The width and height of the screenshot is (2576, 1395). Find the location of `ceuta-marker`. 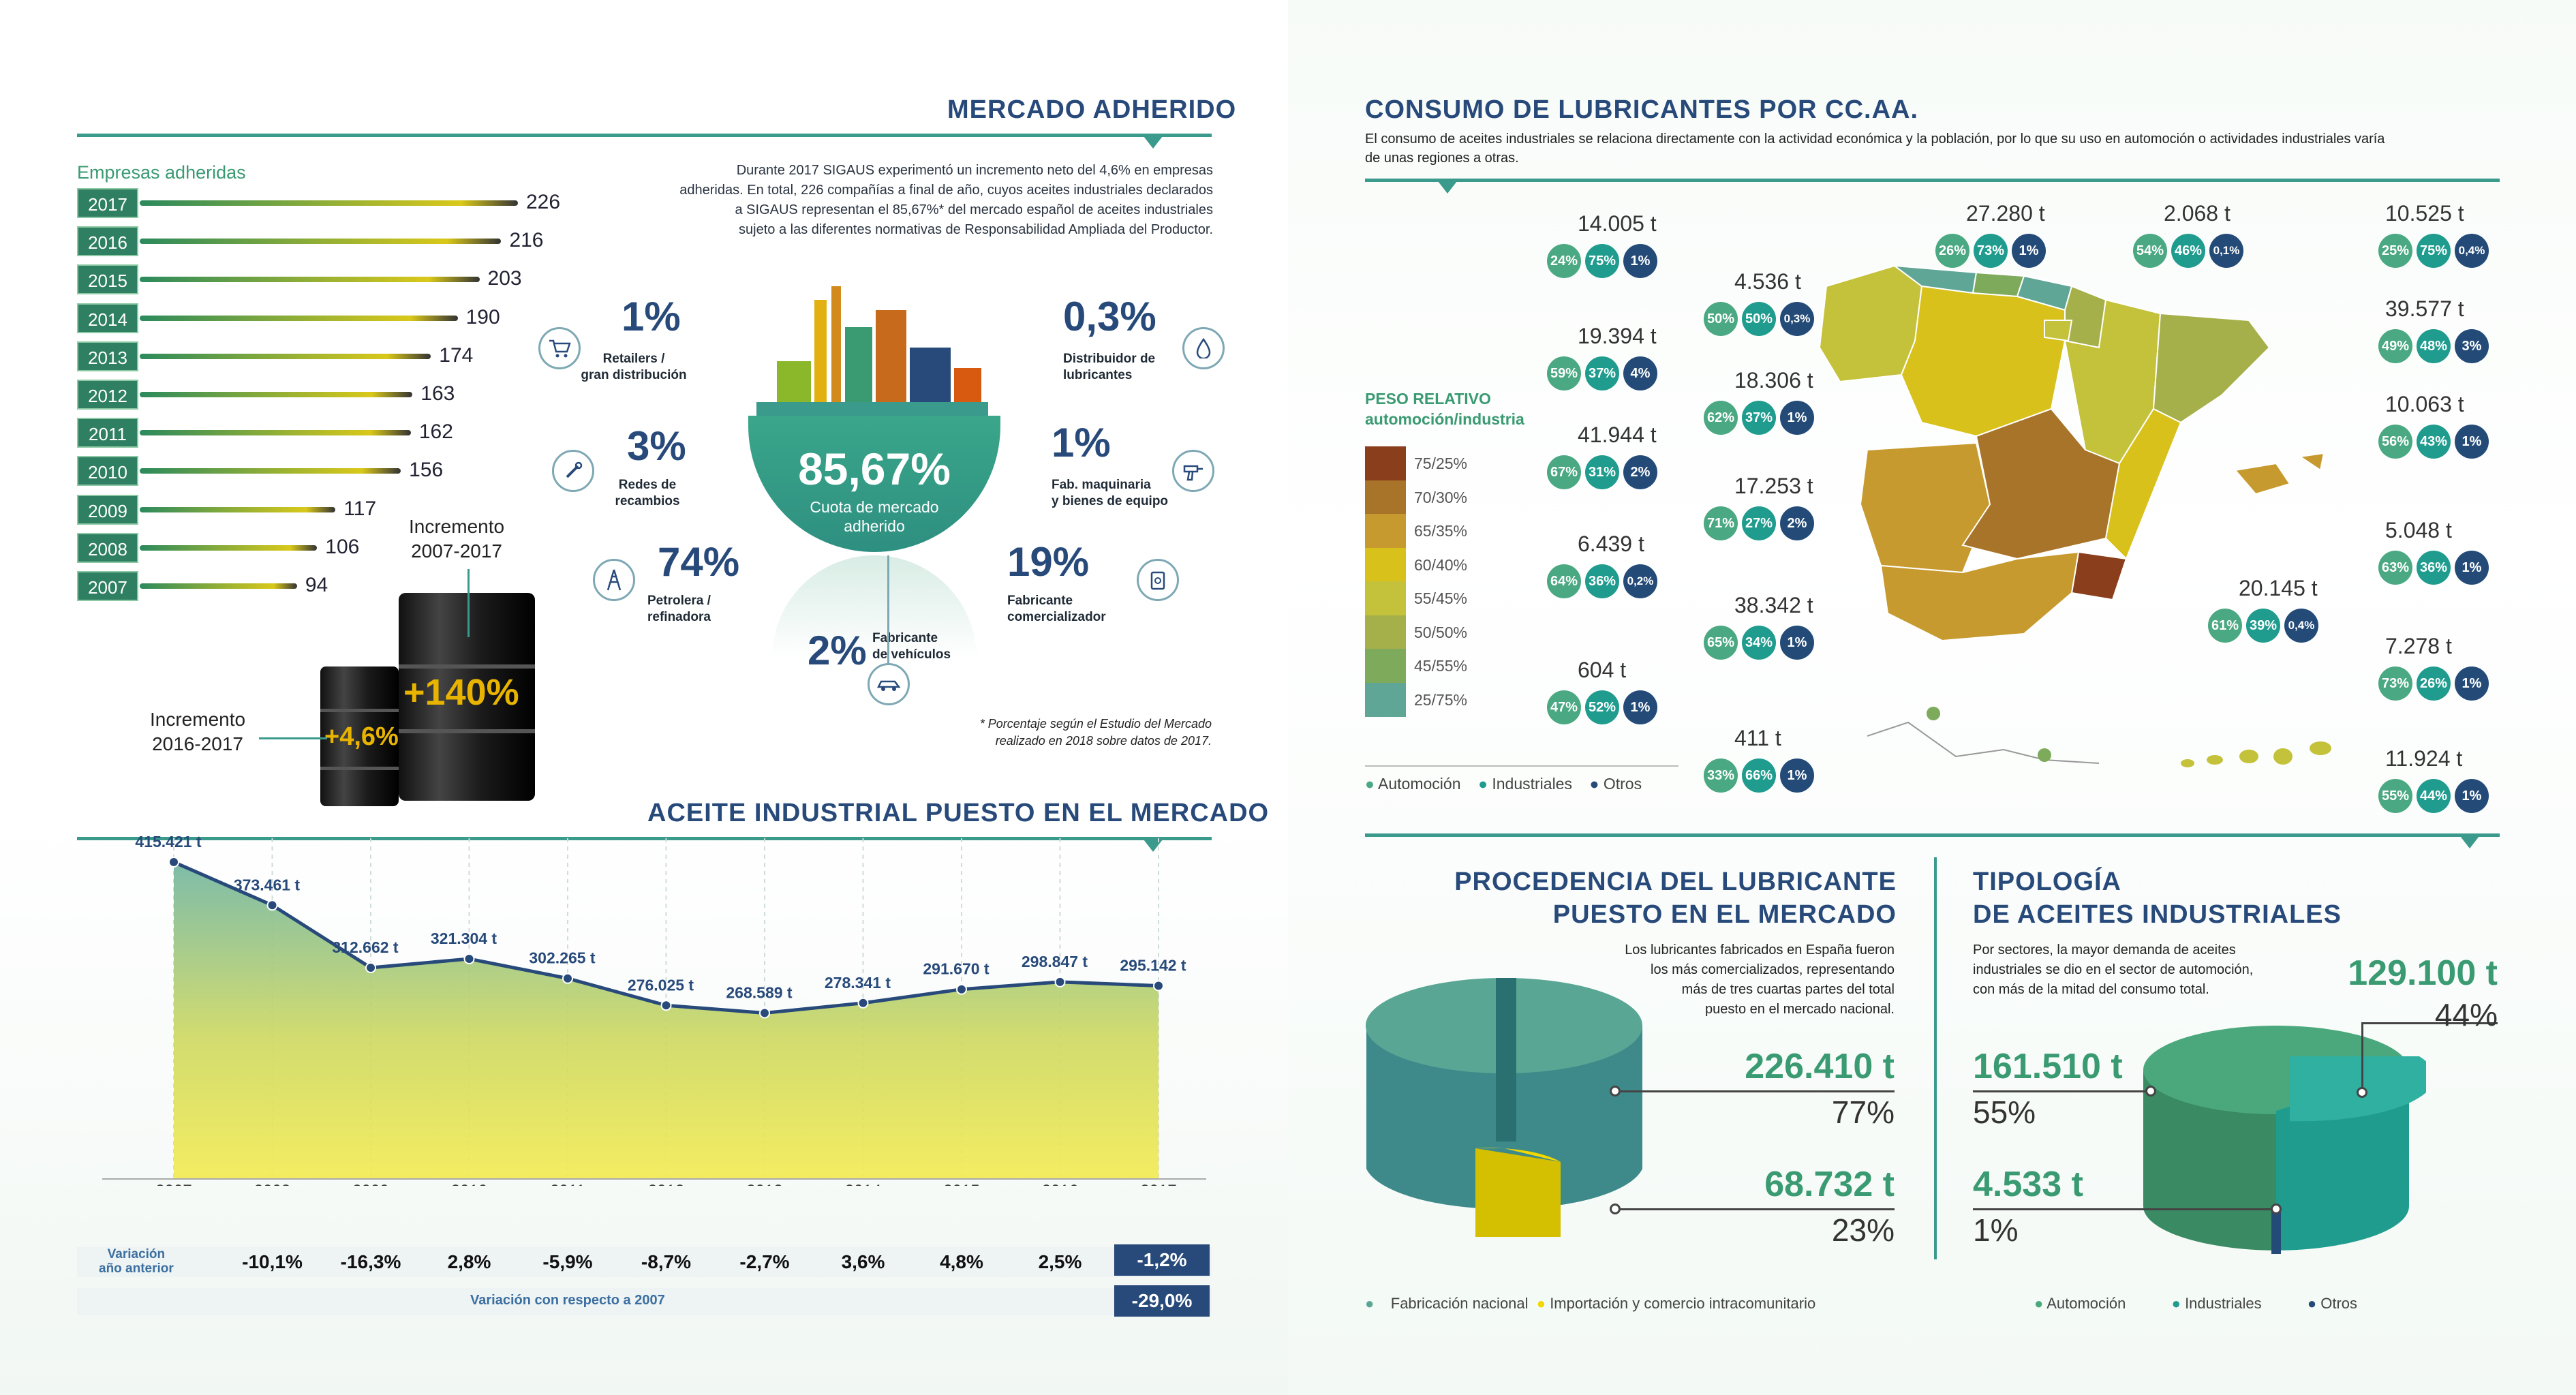

ceuta-marker is located at coordinates (1934, 713).